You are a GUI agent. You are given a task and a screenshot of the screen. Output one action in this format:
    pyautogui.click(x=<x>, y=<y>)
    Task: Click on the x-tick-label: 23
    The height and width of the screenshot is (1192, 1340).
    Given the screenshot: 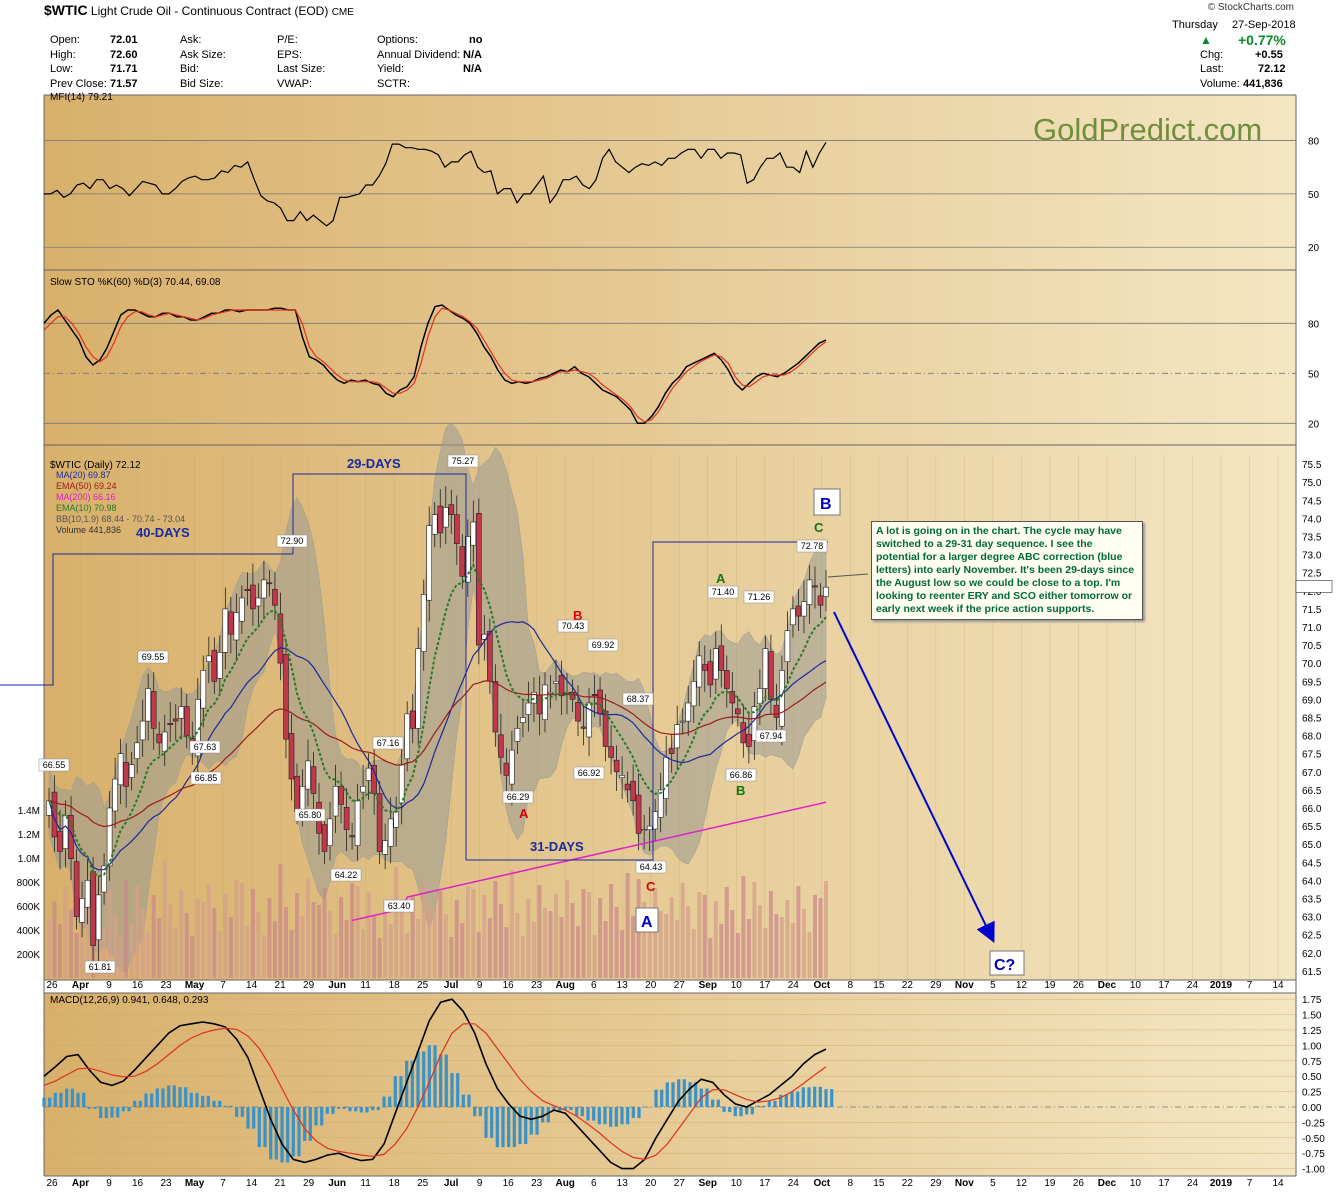 What is the action you would take?
    pyautogui.click(x=537, y=985)
    